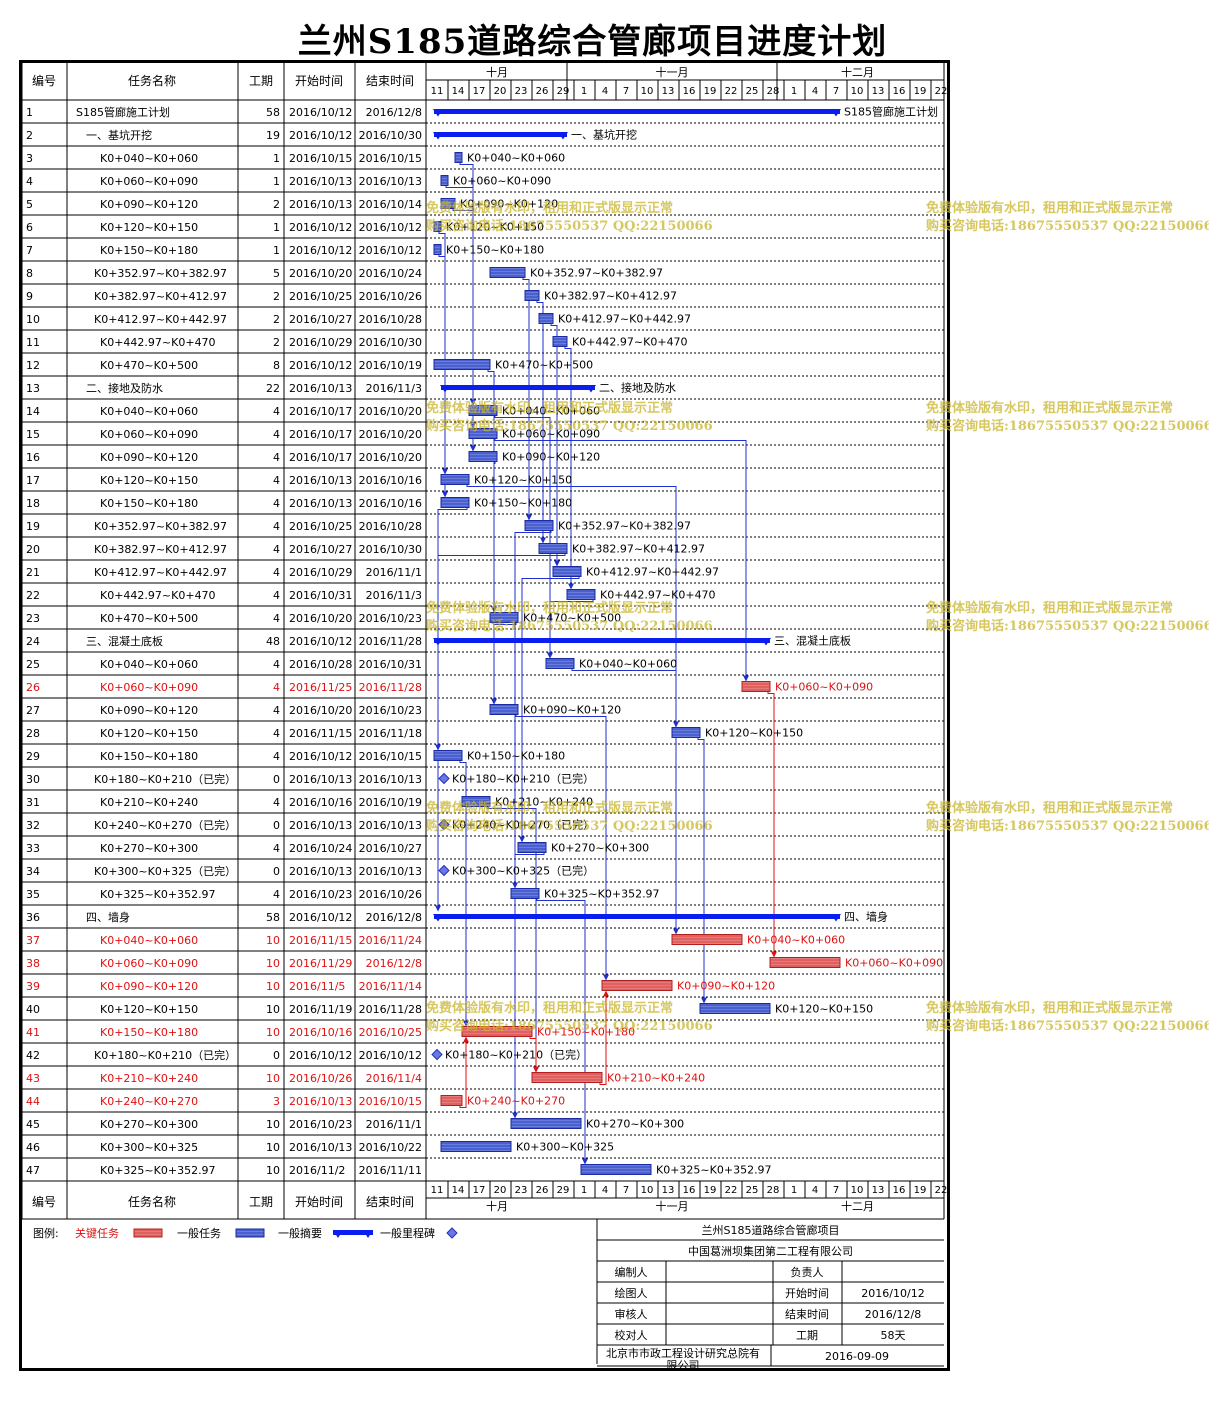  I want to click on footer-tick-label: 14, so click(458, 1190).